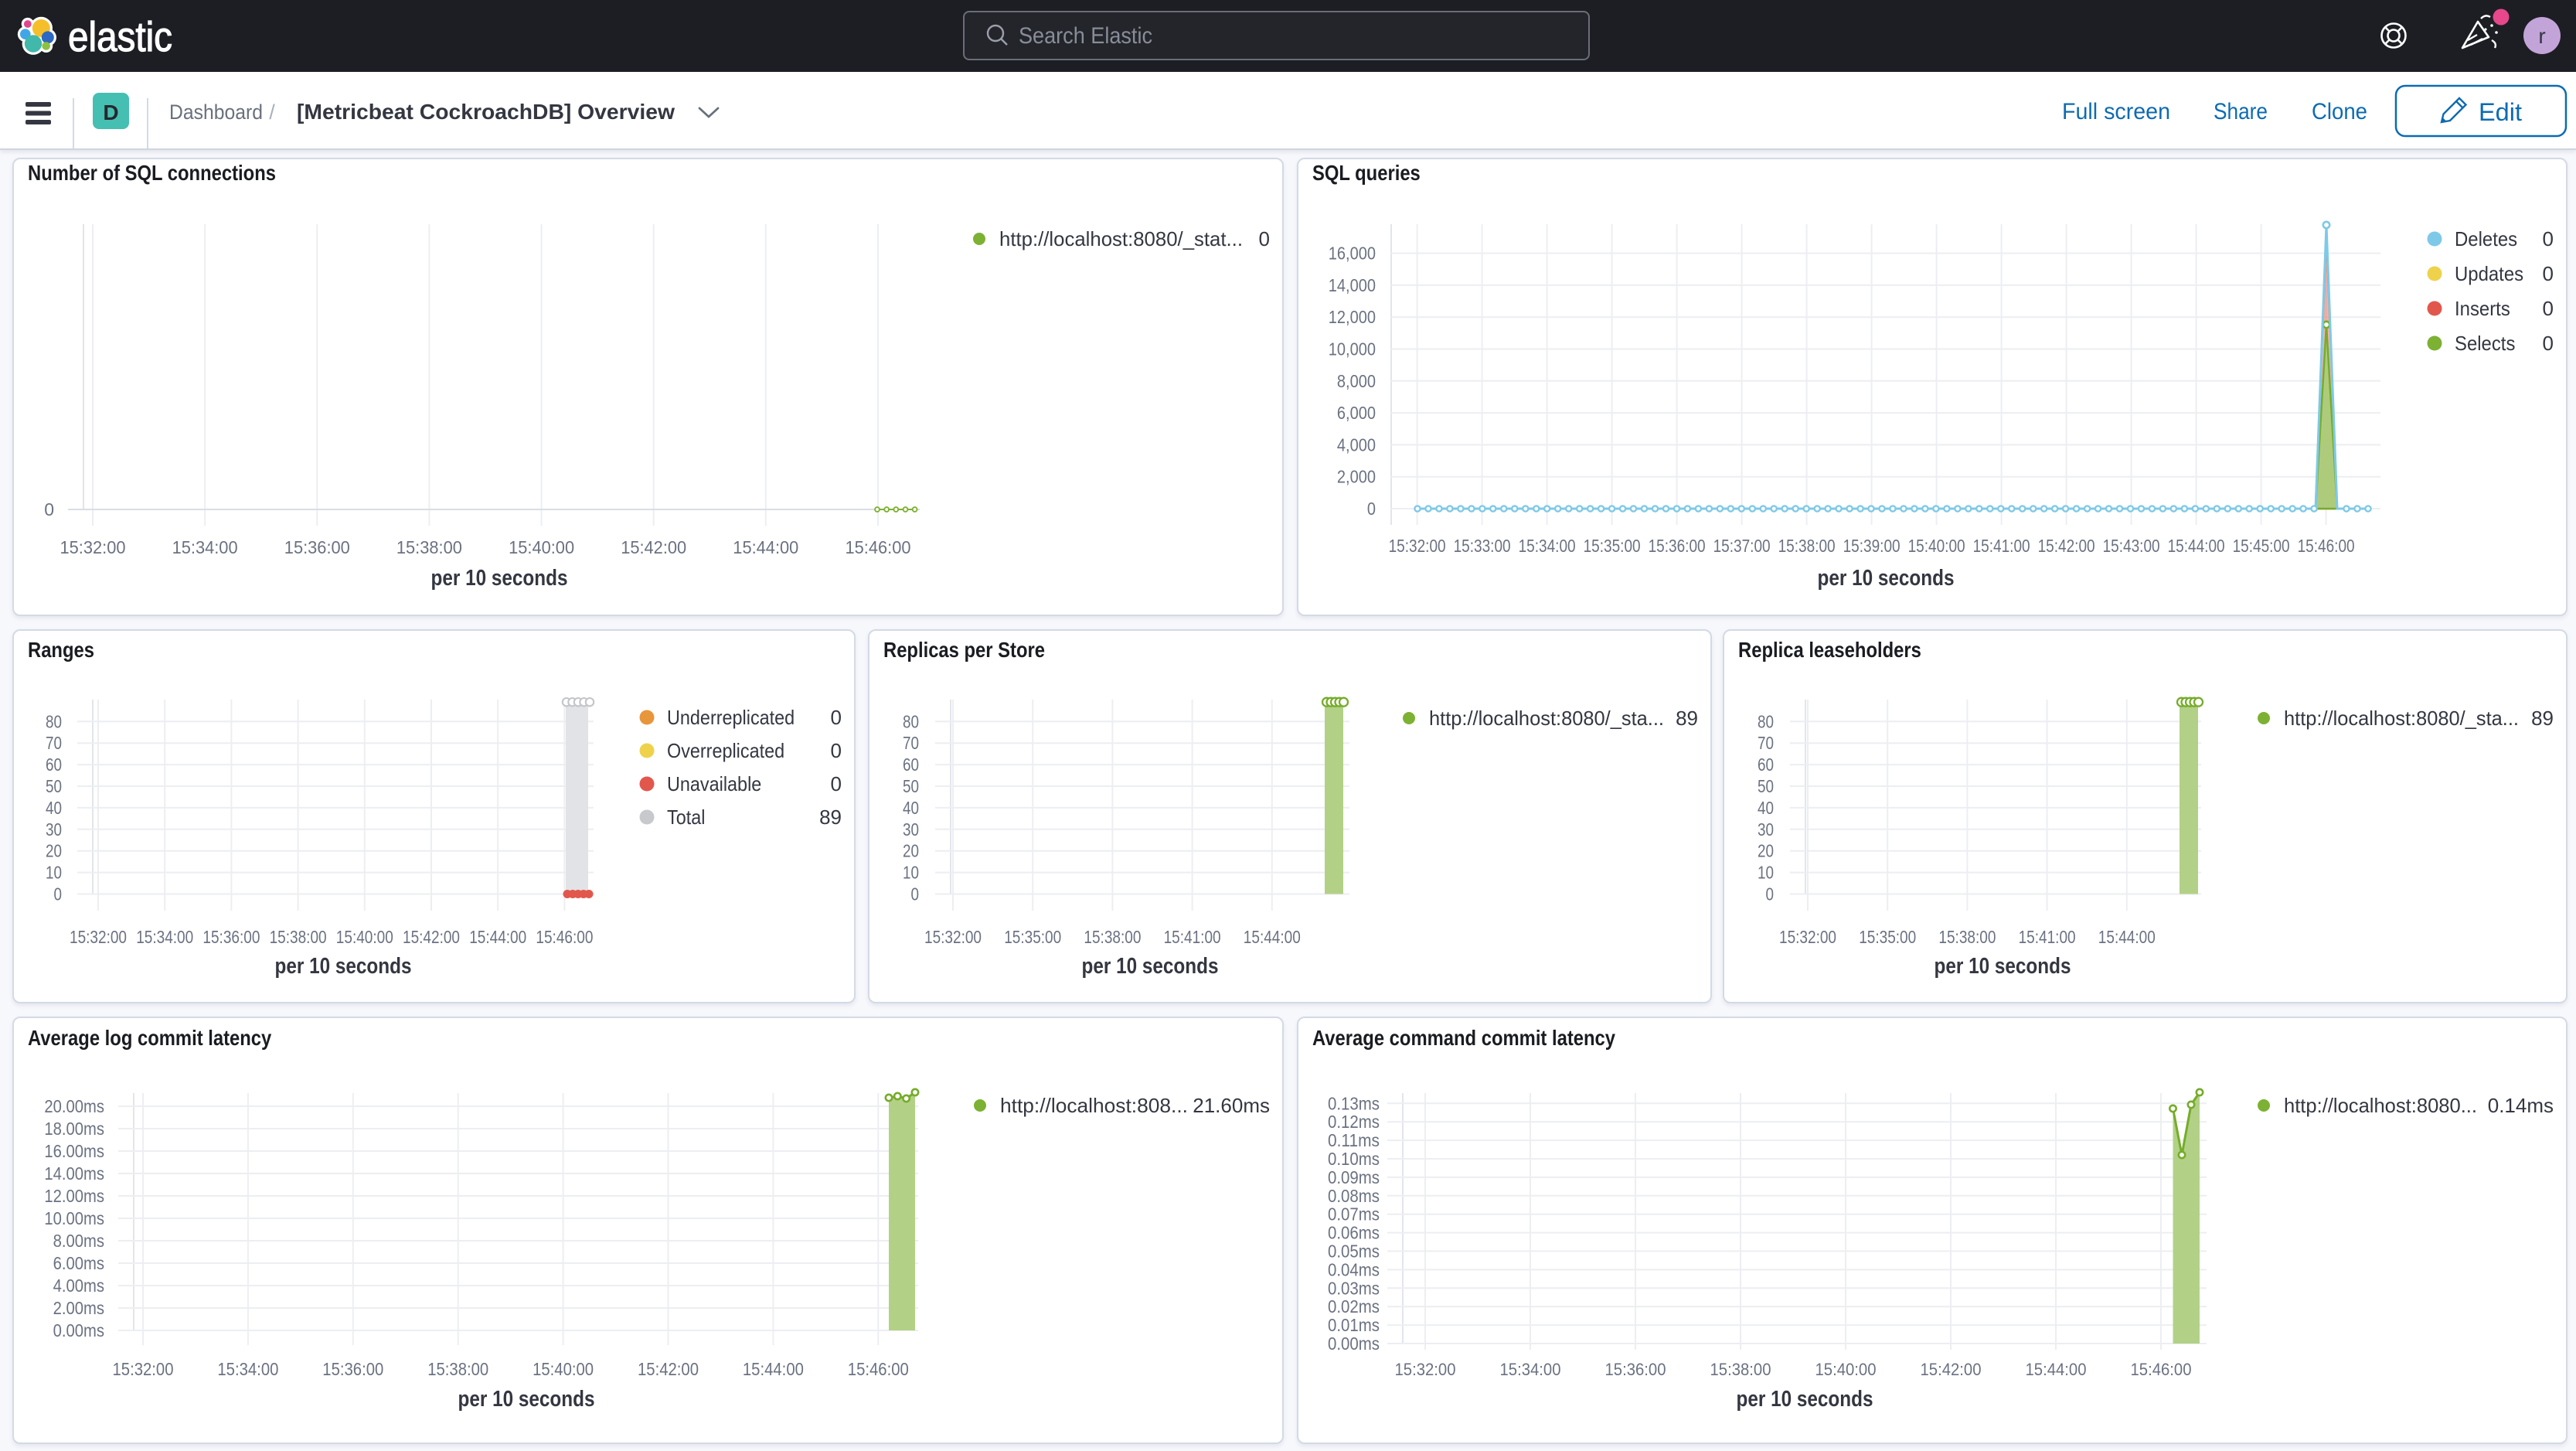 The image size is (2576, 1451). I want to click on svg-text: 4.00ms, so click(78, 1286).